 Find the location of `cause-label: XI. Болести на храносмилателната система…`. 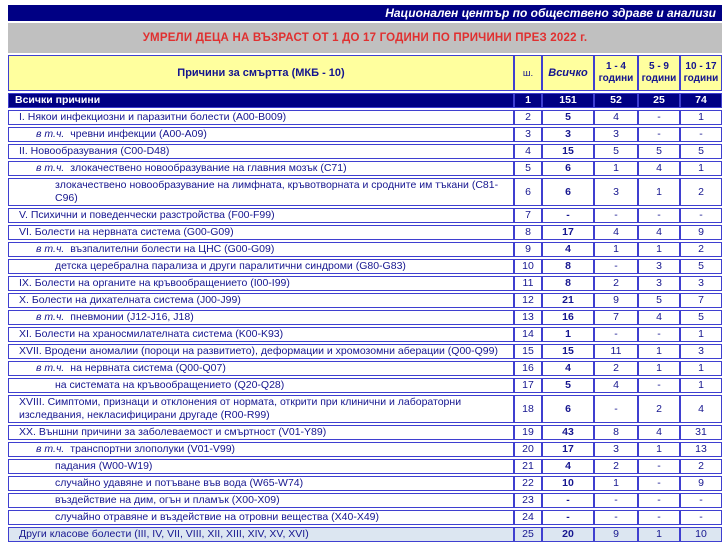

cause-label: XI. Болести на храносмилателната система… is located at coordinates (151, 334).